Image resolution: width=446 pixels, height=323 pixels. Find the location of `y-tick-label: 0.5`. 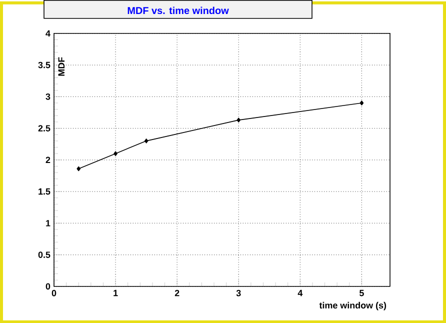

y-tick-label: 0.5 is located at coordinates (44, 254).